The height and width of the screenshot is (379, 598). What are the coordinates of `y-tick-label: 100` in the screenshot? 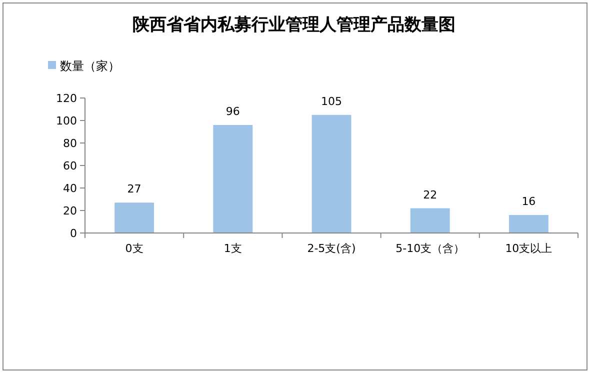 It's located at (66, 121).